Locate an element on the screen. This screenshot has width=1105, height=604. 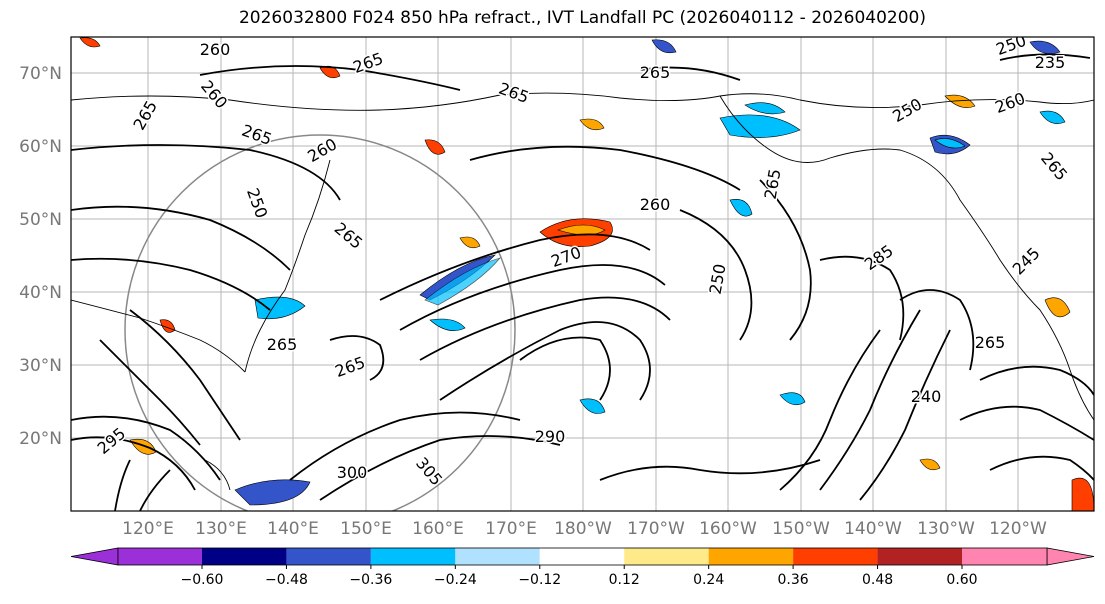
lon-label-150e: 150°E is located at coordinates (366, 529).